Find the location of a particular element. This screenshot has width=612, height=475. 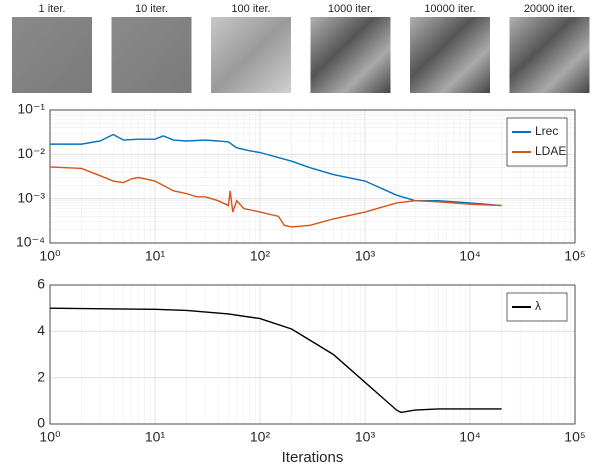

thumbnail-label: 20000 iter. is located at coordinates (549, 9).